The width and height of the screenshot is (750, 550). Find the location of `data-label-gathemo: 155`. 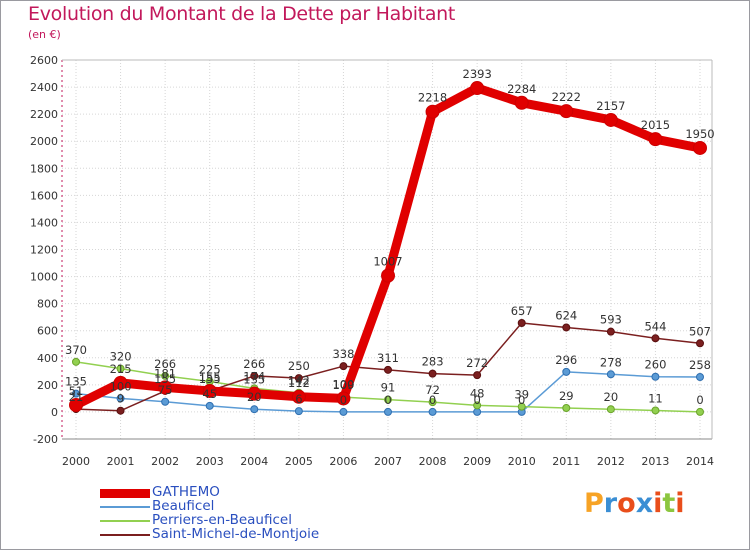

data-label-gathemo: 155 is located at coordinates (210, 377).